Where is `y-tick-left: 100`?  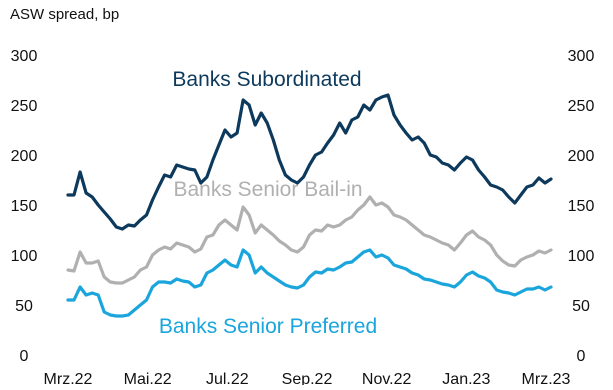
y-tick-left: 100 is located at coordinates (24, 256).